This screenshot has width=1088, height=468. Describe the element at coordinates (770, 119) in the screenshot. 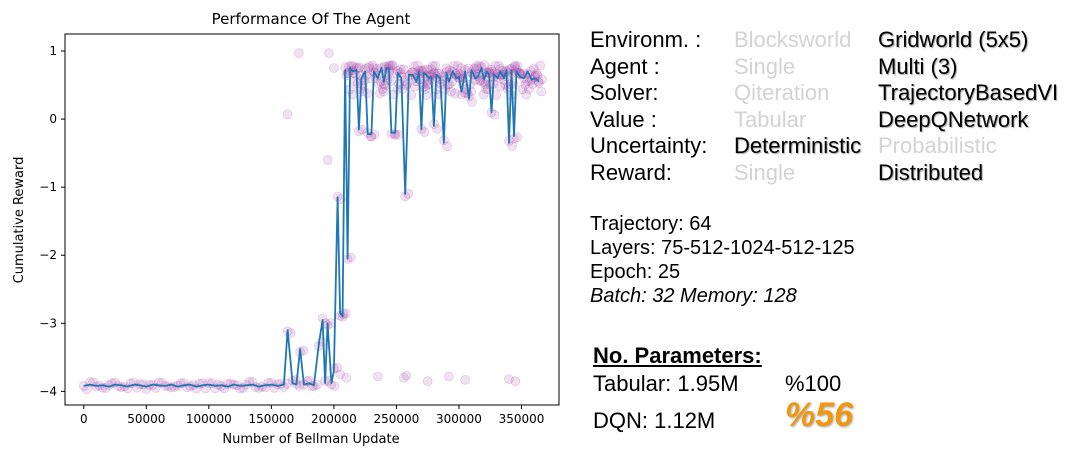

I see `config-option: Tabular` at that location.